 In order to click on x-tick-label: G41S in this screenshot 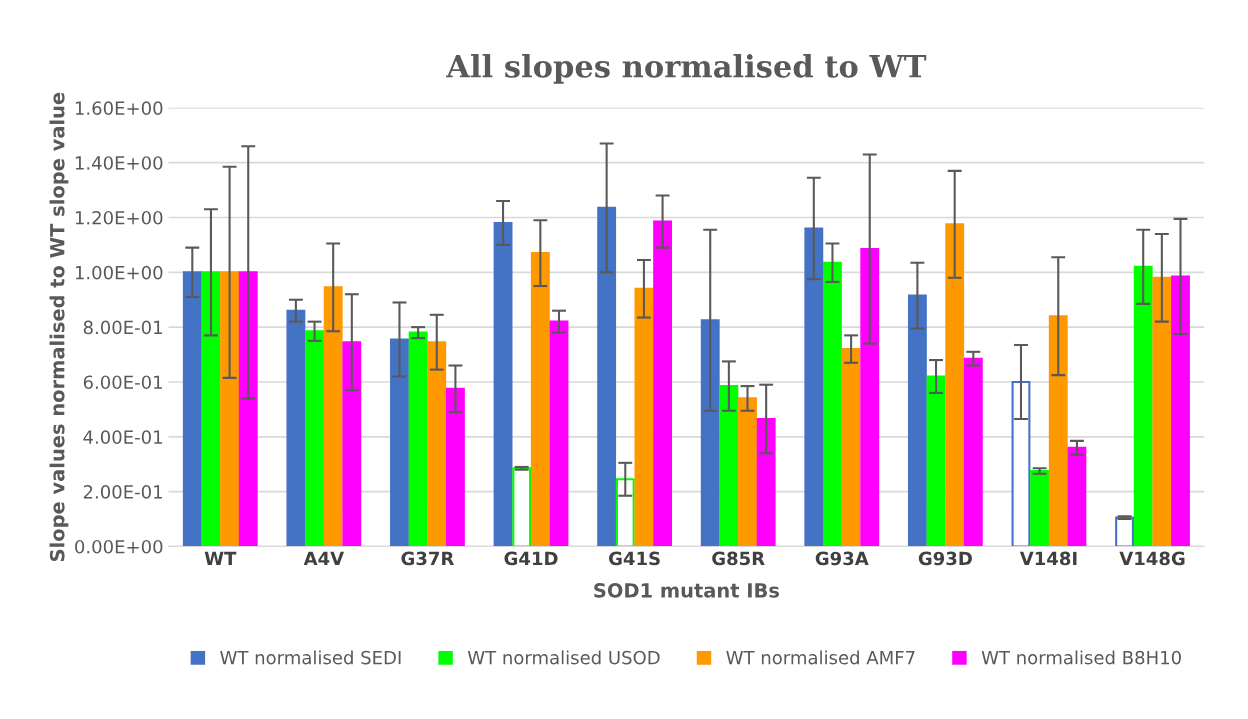, I will do `click(634, 558)`.